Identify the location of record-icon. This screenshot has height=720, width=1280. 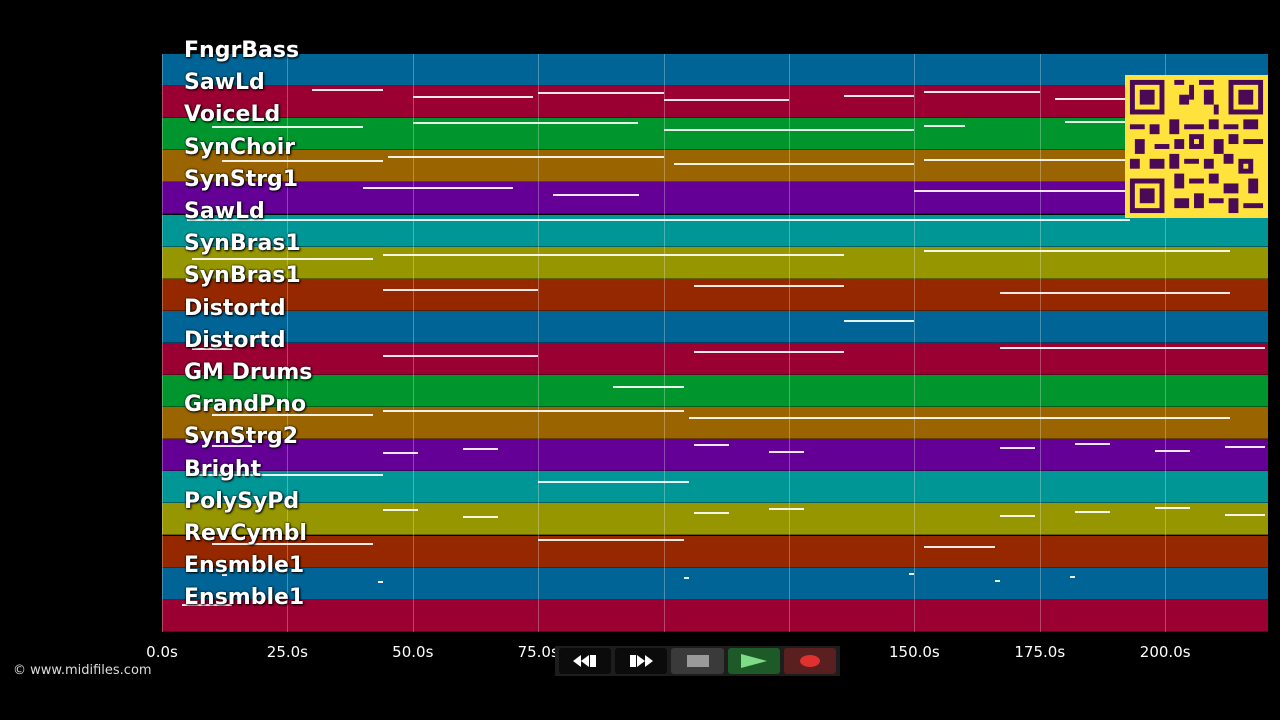
(809, 661).